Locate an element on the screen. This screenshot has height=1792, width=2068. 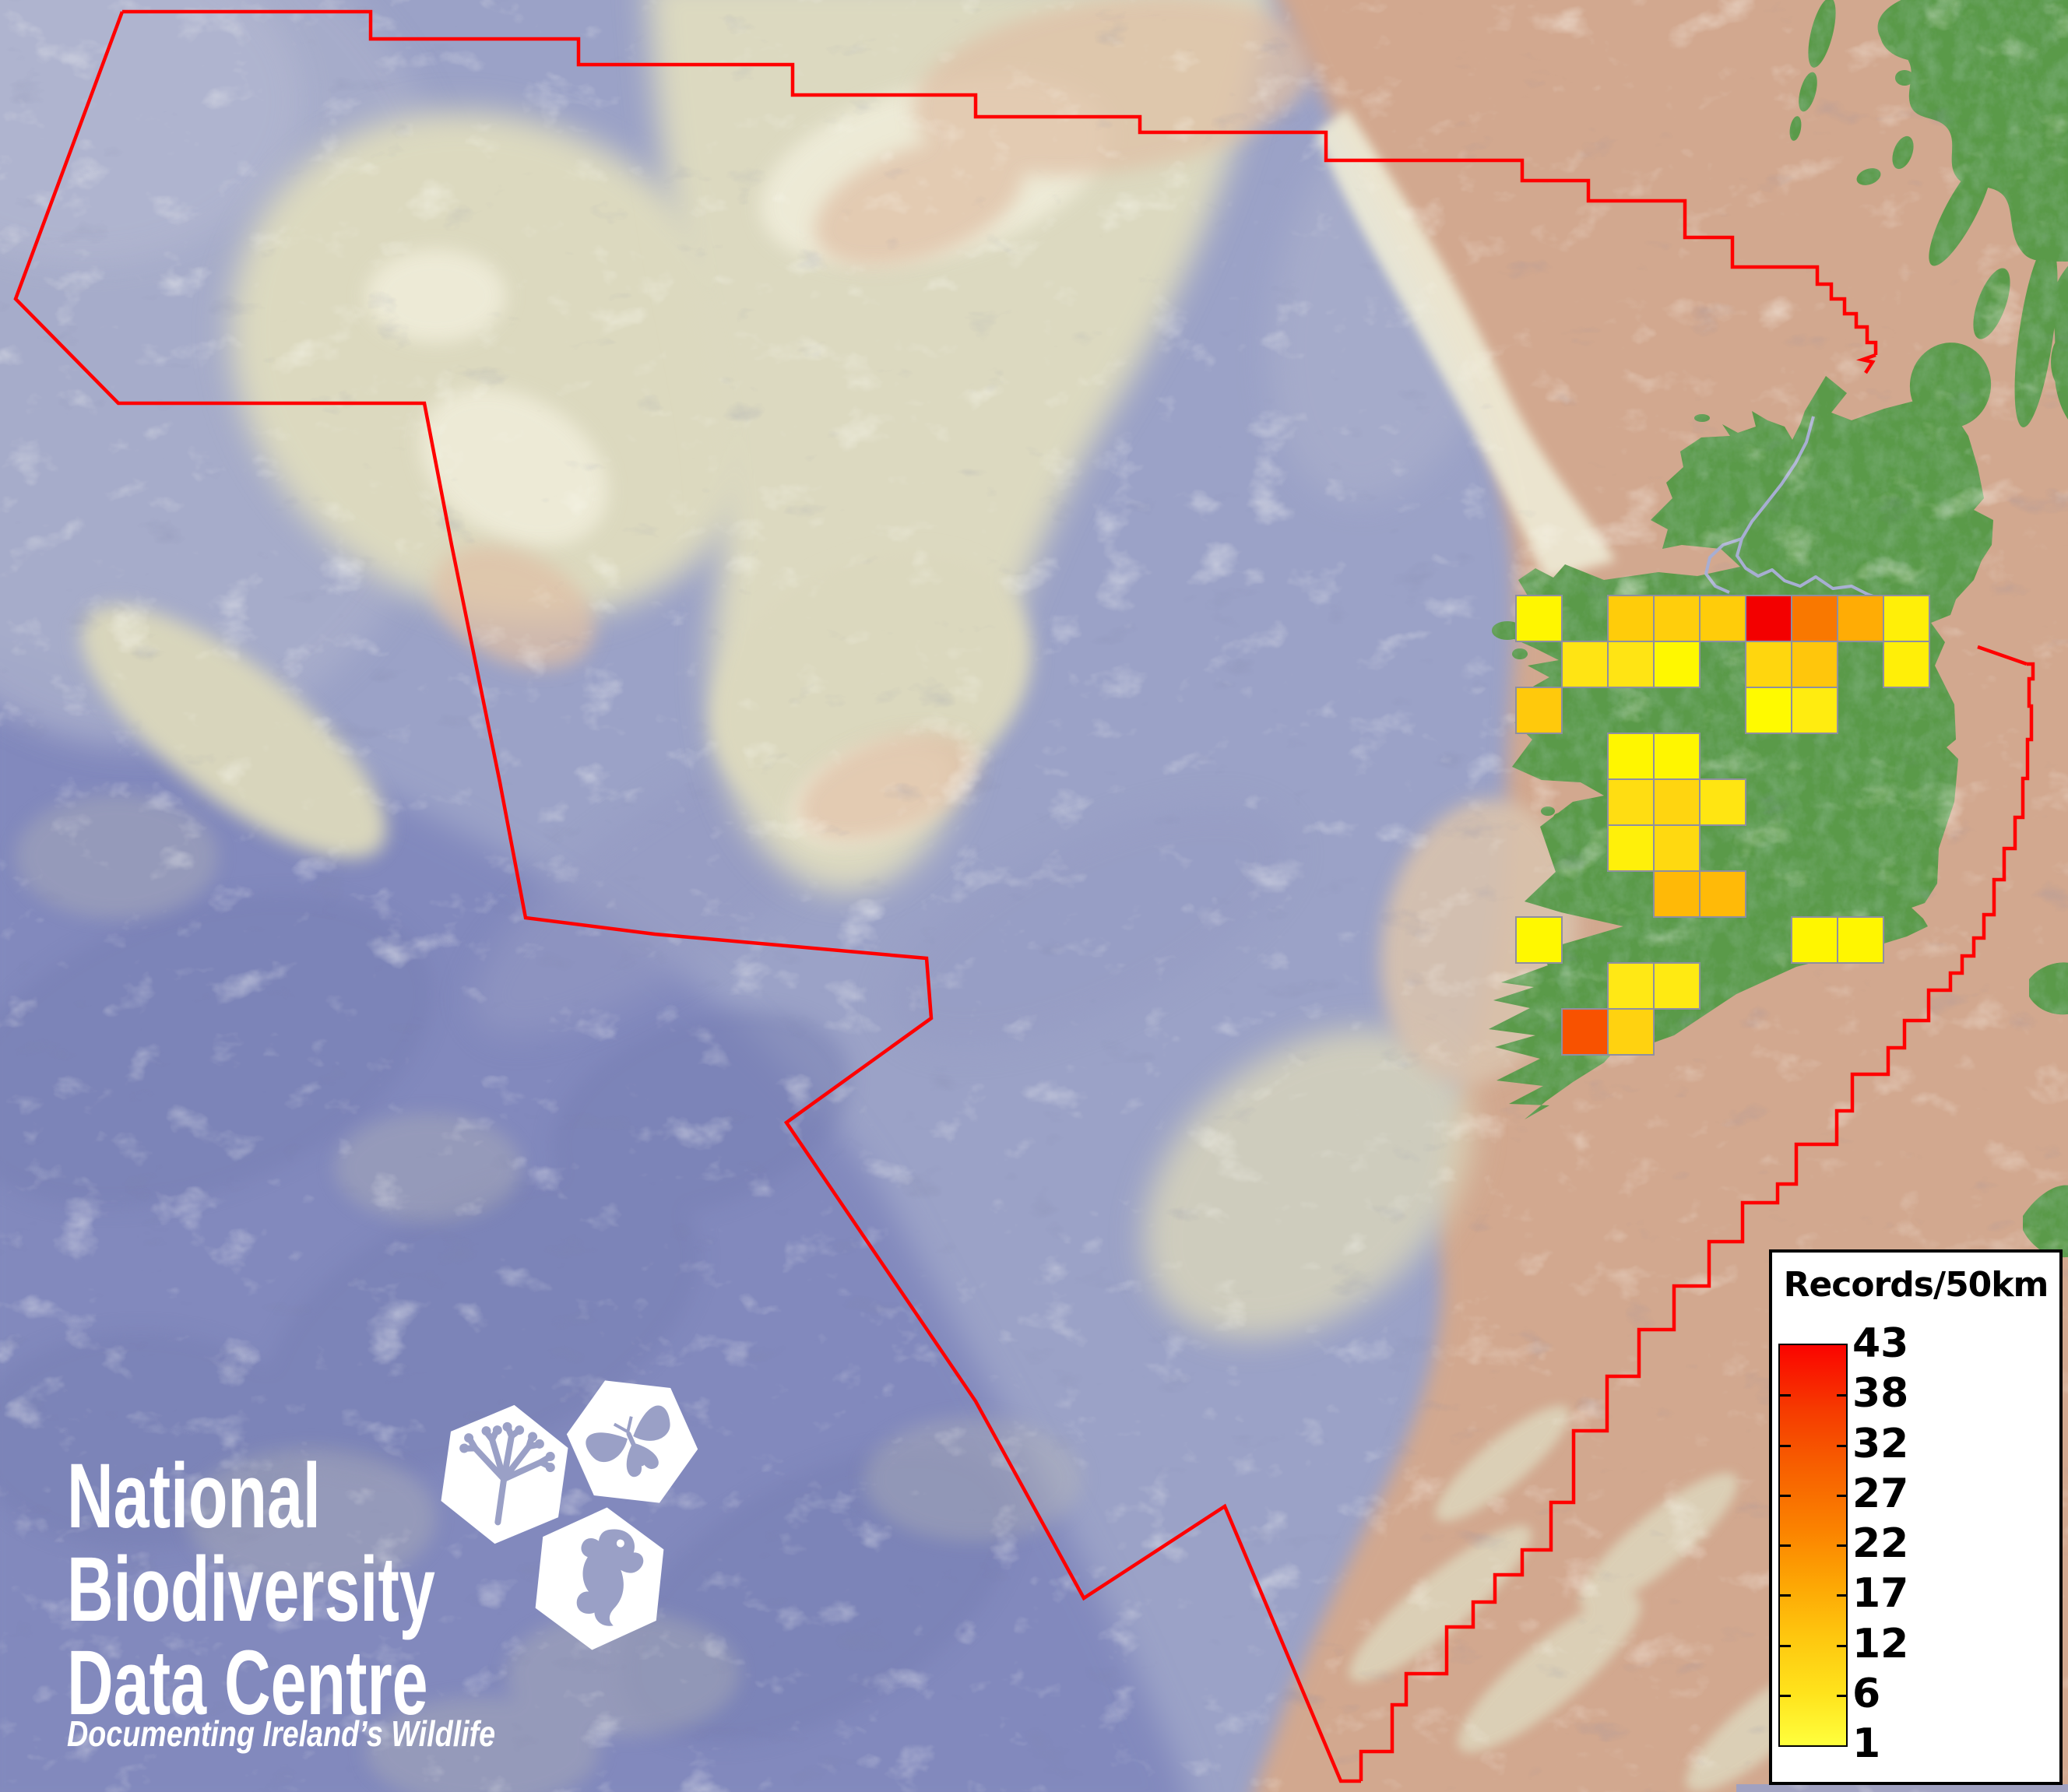
logo-line-1: National is located at coordinates (194, 1496).